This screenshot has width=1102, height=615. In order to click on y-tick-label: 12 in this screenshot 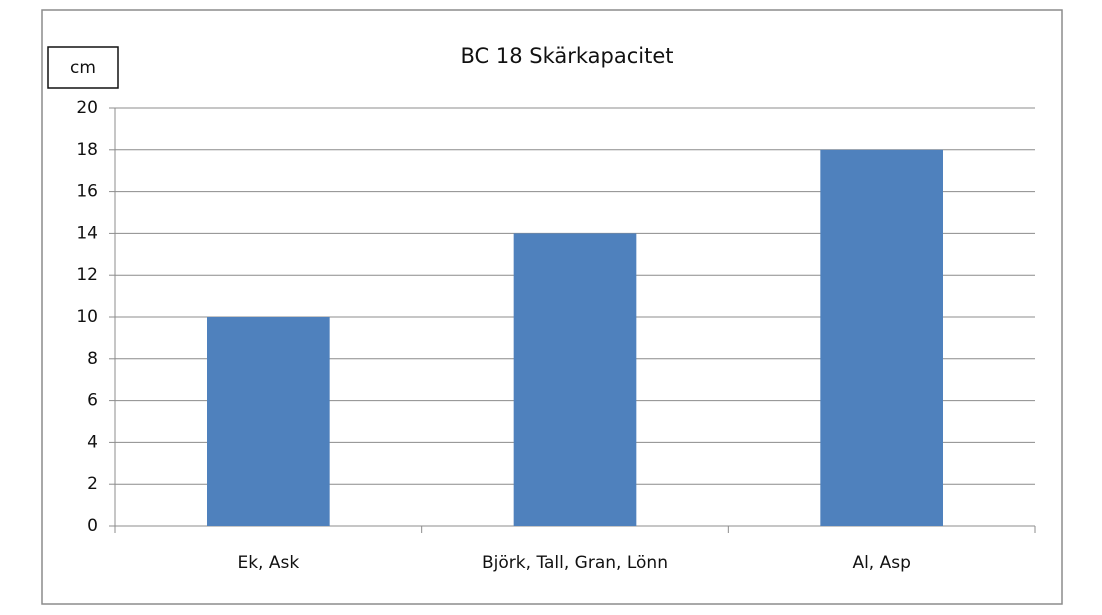, I will do `click(87, 275)`.